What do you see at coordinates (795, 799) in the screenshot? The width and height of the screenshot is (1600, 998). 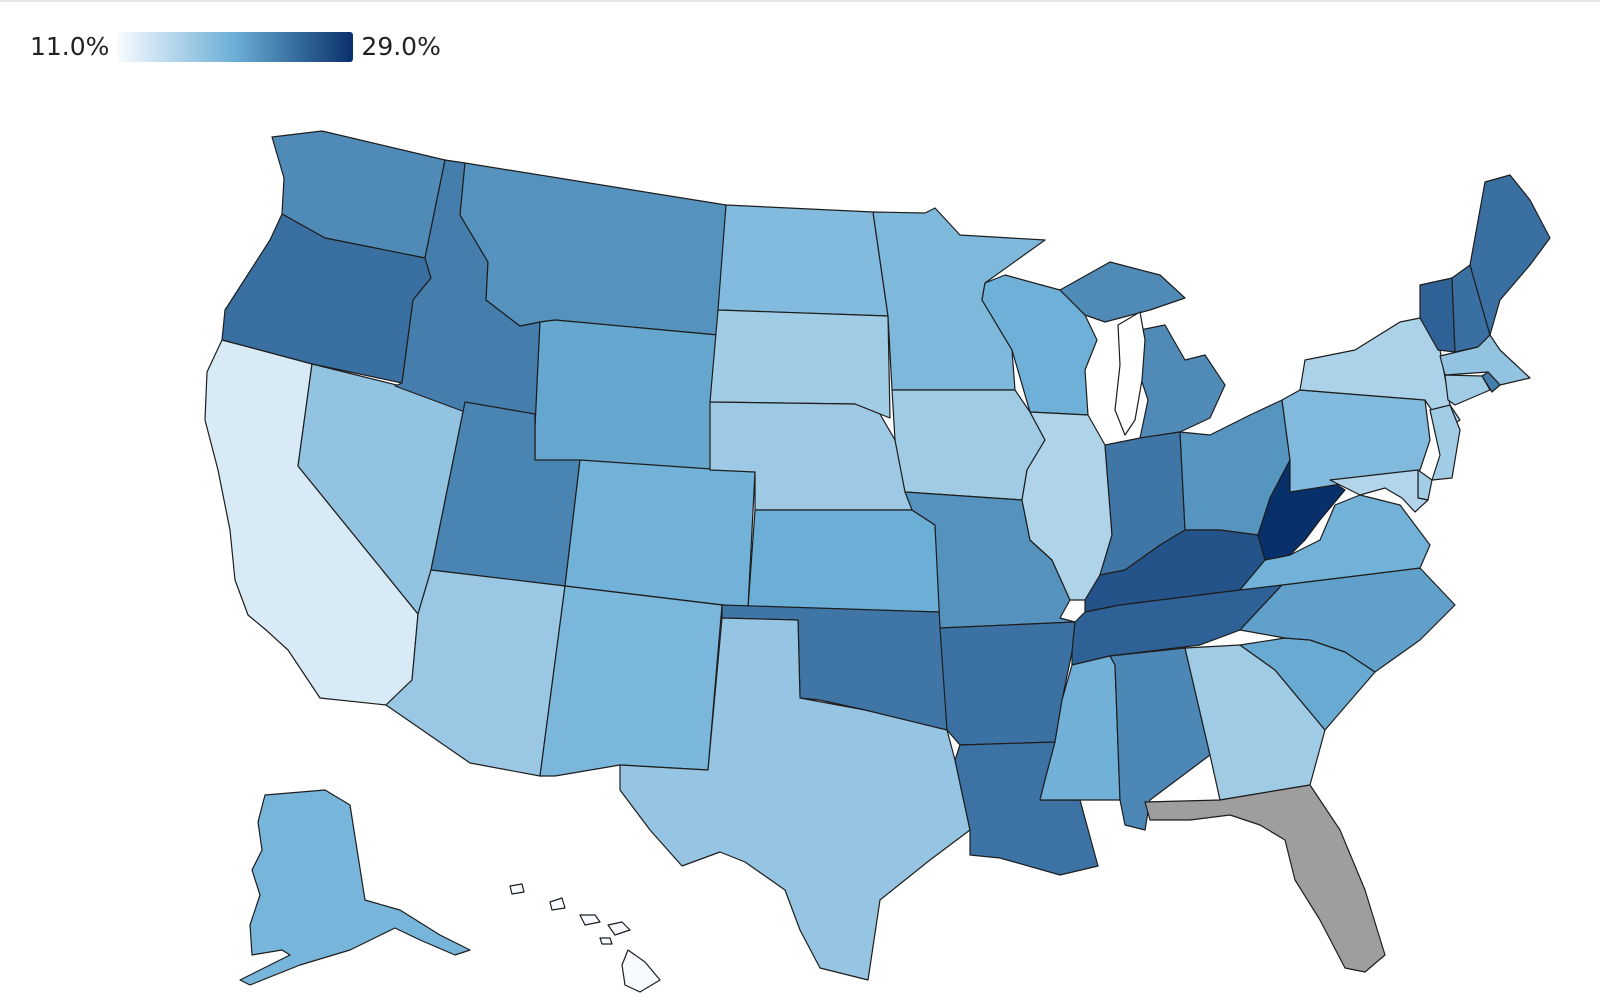 I see `state-texas` at bounding box center [795, 799].